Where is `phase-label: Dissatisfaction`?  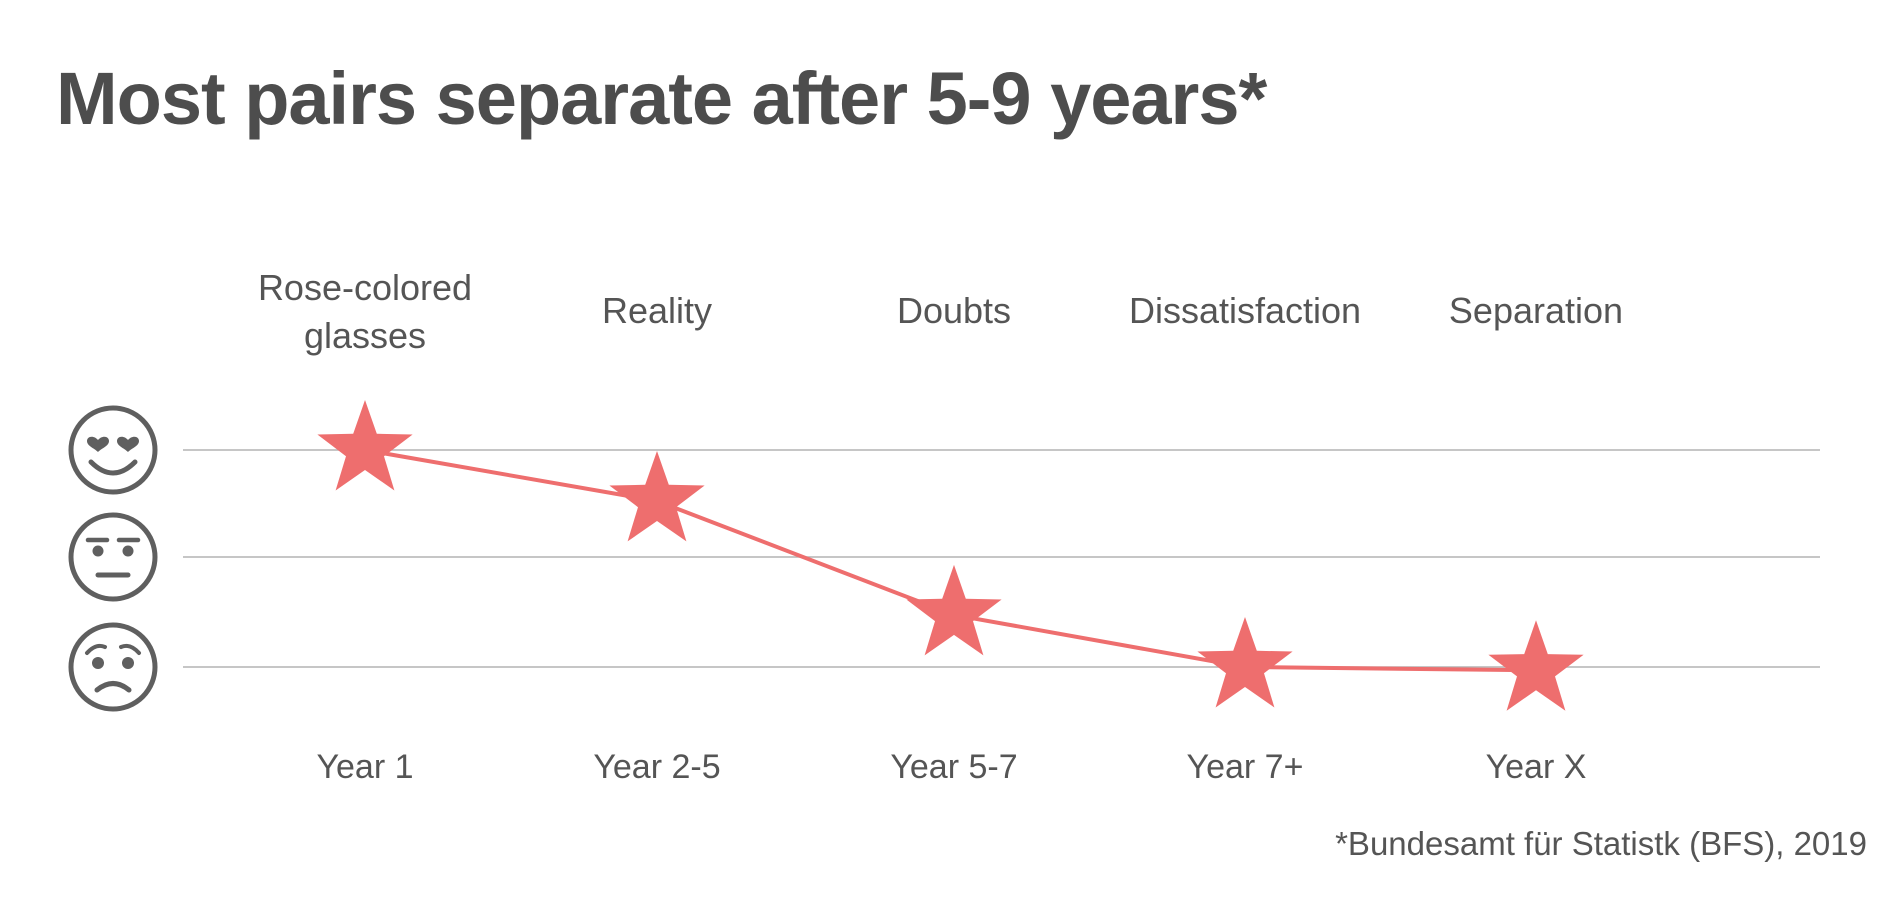 phase-label: Dissatisfaction is located at coordinates (1245, 310).